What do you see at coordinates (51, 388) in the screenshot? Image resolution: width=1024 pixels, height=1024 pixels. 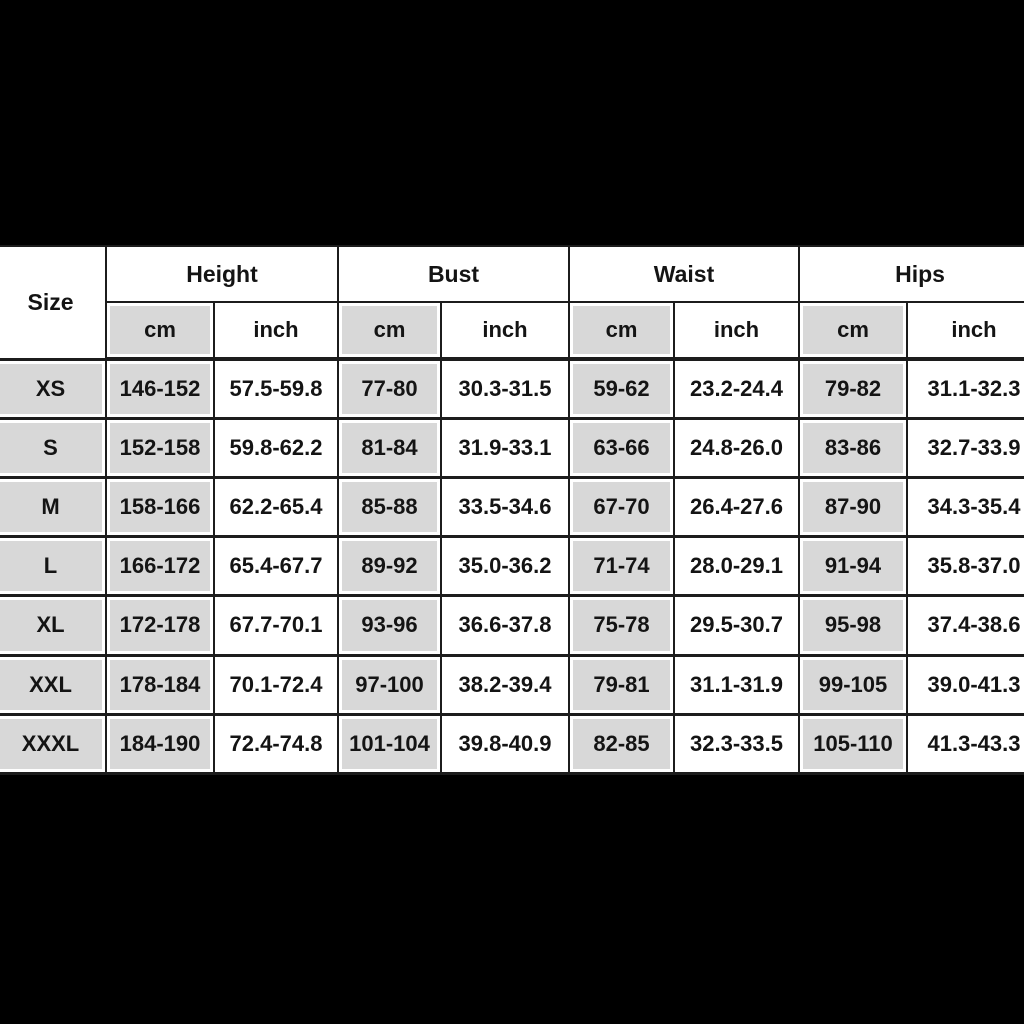 I see `cell-text: XS` at bounding box center [51, 388].